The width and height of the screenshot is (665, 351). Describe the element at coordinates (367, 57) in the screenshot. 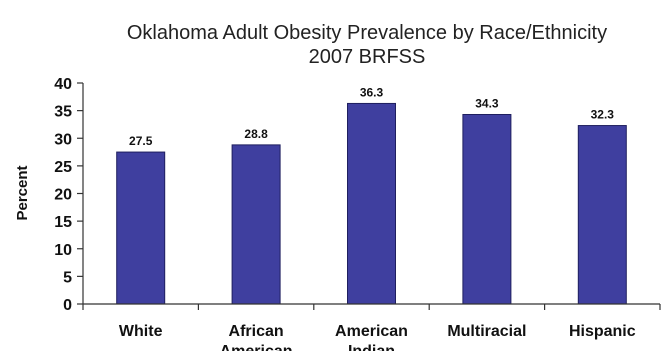

I see `chart-subtitle: 2007 BRFSS` at that location.